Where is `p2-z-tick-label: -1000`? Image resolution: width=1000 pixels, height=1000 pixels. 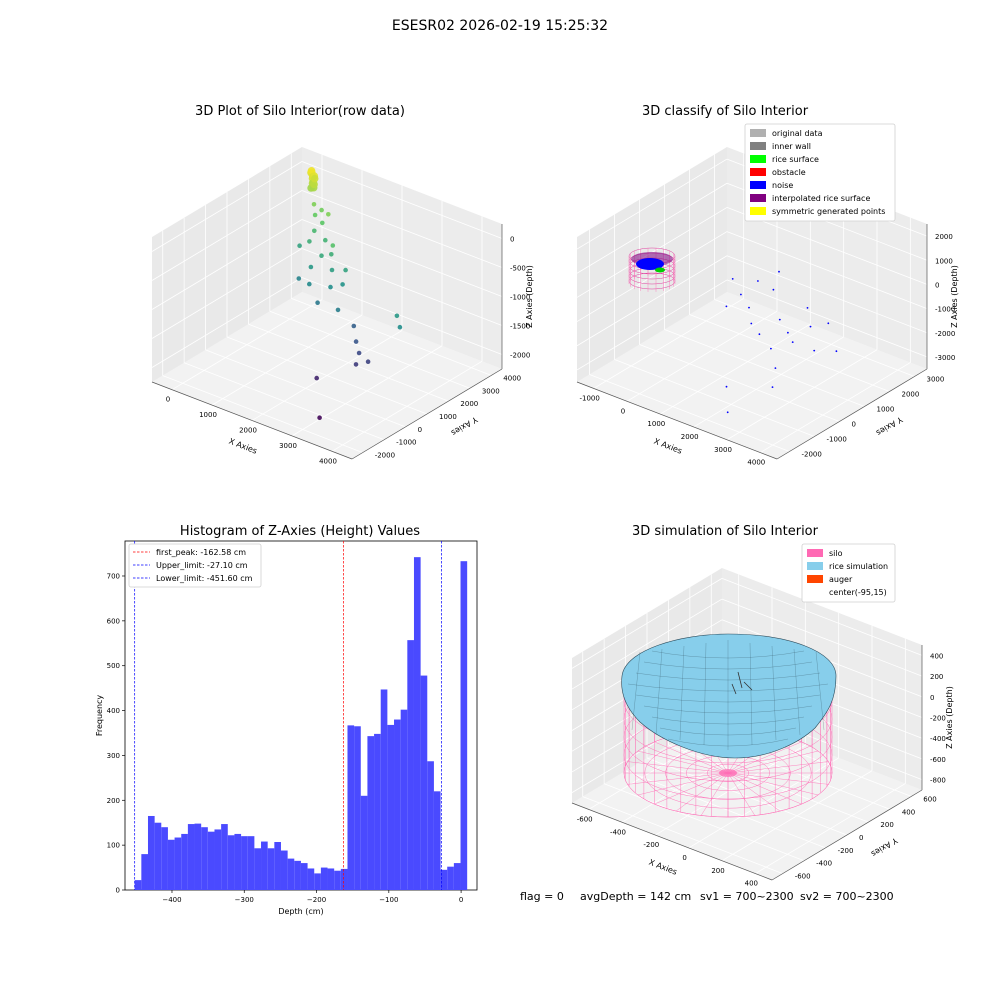 p2-z-tick-label: -1000 is located at coordinates (945, 310).